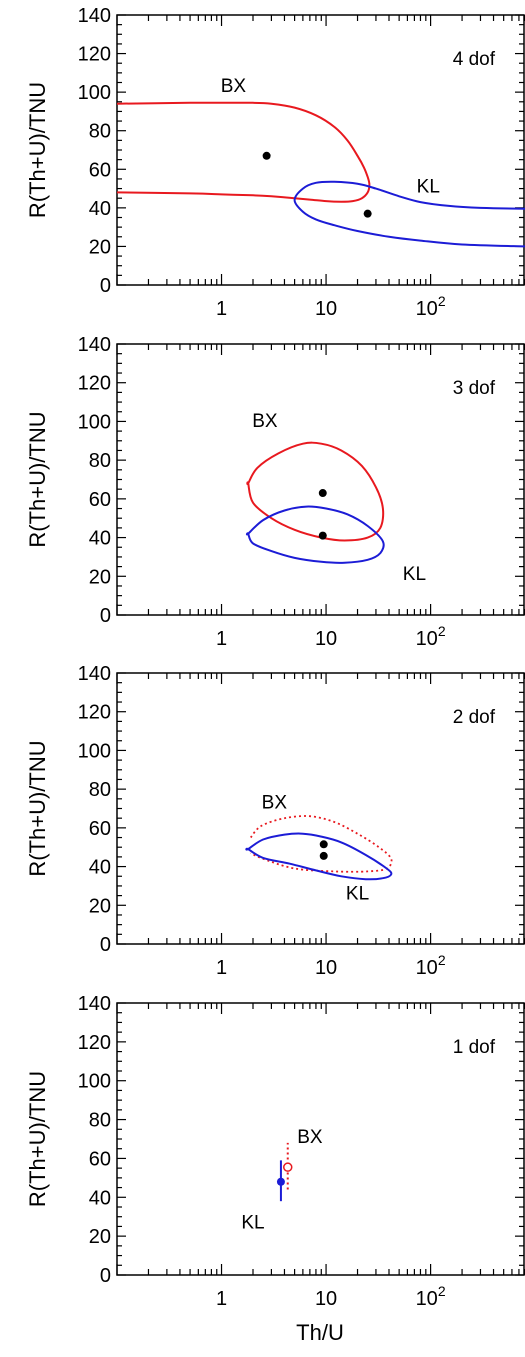 This screenshot has width=525, height=1357. Describe the element at coordinates (105, 616) in the screenshot. I see `panel-2-ytick-label: 0` at that location.